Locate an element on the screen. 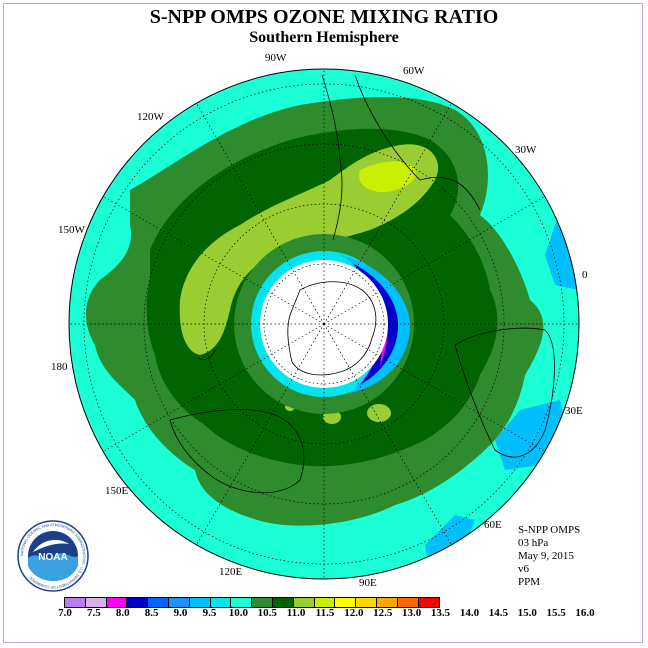 Image resolution: width=648 pixels, height=648 pixels. colorbar-tick-label: 10.0 is located at coordinates (238, 613).